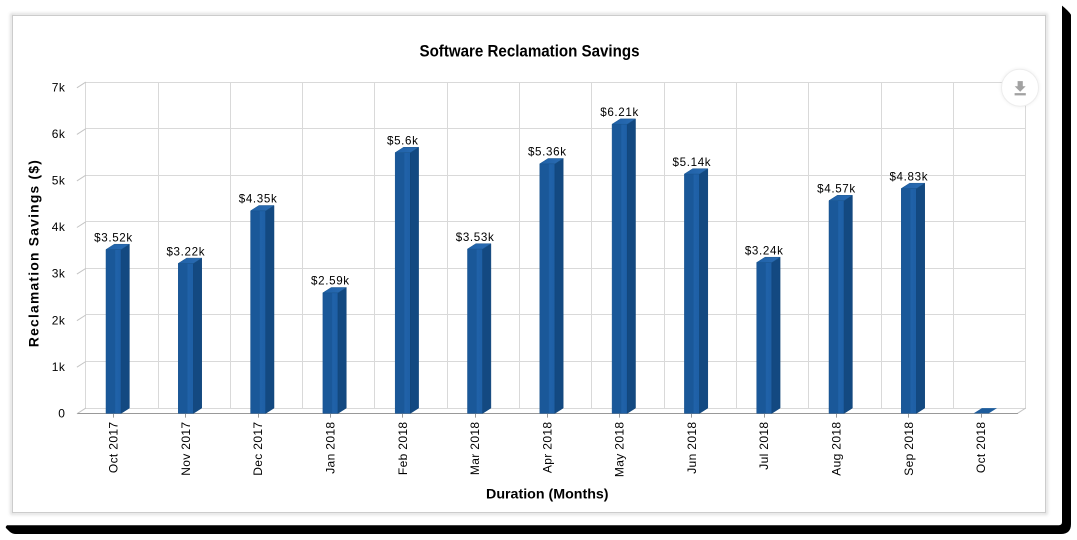 The image size is (1077, 540). What do you see at coordinates (186, 449) in the screenshot?
I see `svg-text: Nov 2017` at bounding box center [186, 449].